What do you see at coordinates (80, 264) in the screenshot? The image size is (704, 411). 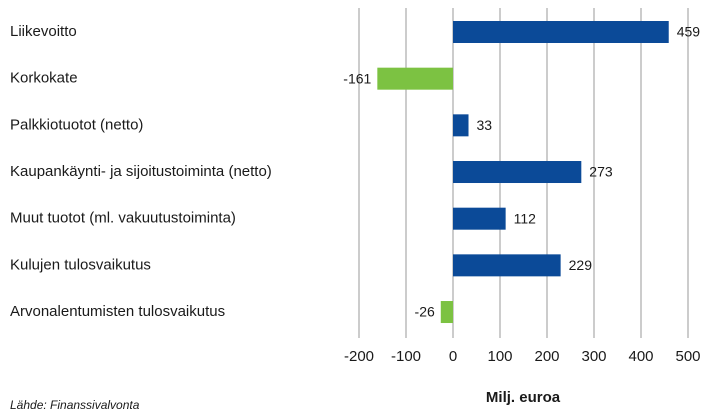 I see `category-label: Kulujen tulosvaikutus` at bounding box center [80, 264].